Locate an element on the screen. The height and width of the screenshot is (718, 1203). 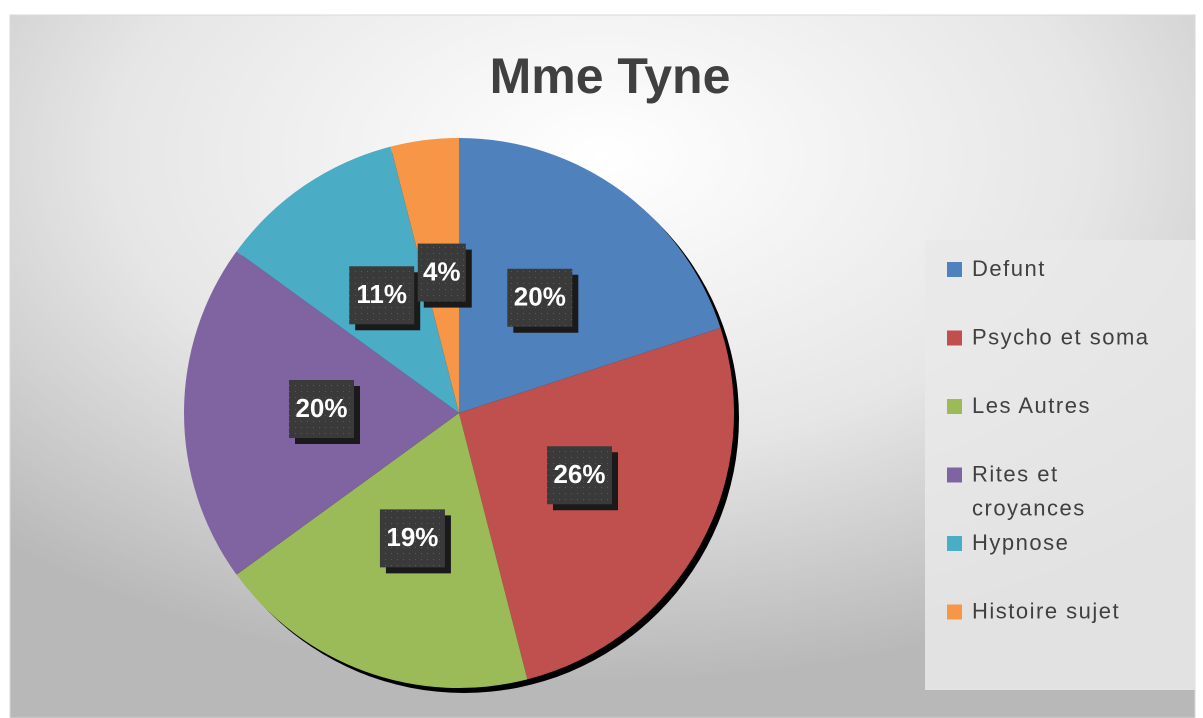
chart-title: Mme Tyne is located at coordinates (610, 76).